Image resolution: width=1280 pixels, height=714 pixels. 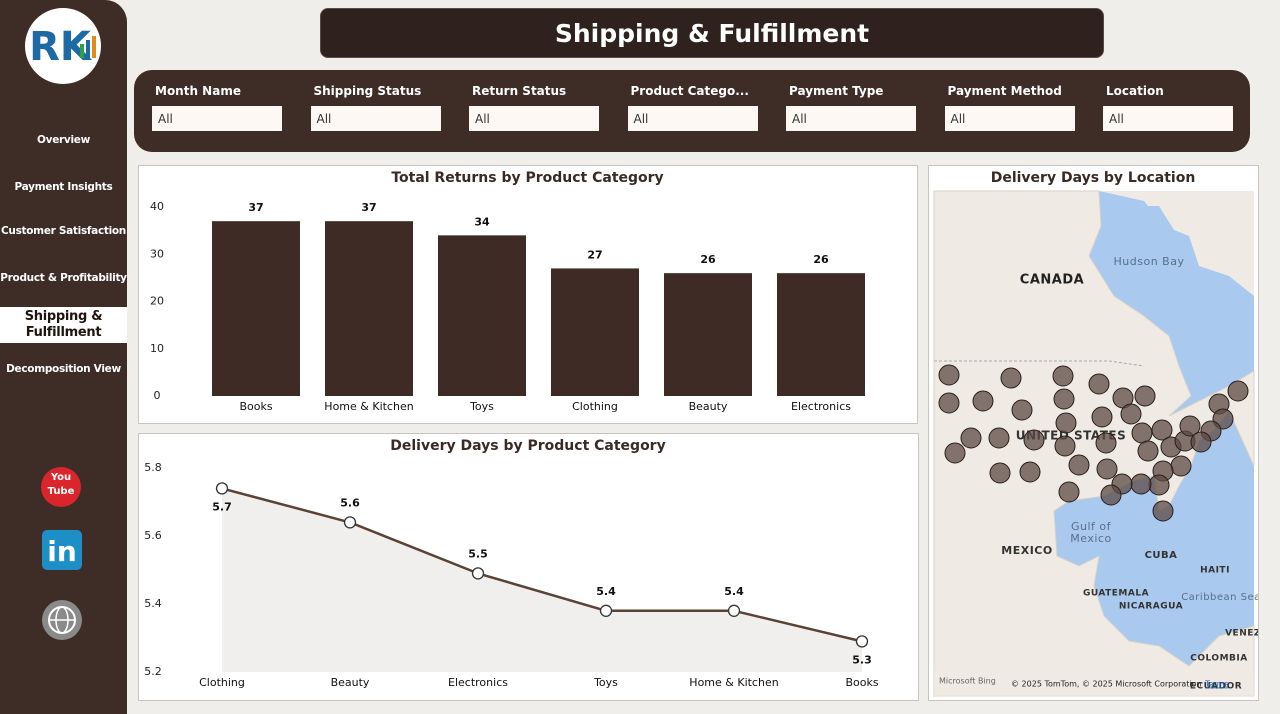 I want to click on youtube-icon, so click(x=61, y=487).